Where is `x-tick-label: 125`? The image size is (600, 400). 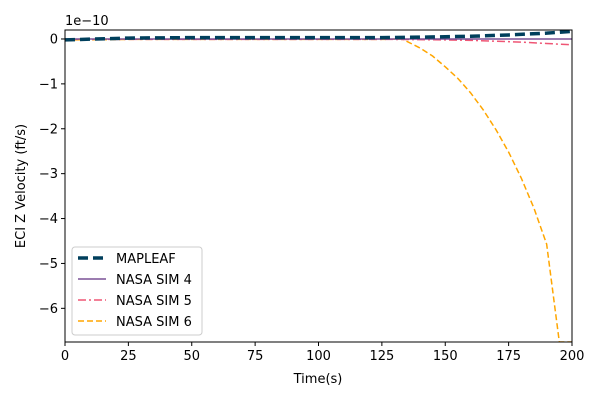 x-tick-label: 125 is located at coordinates (381, 356).